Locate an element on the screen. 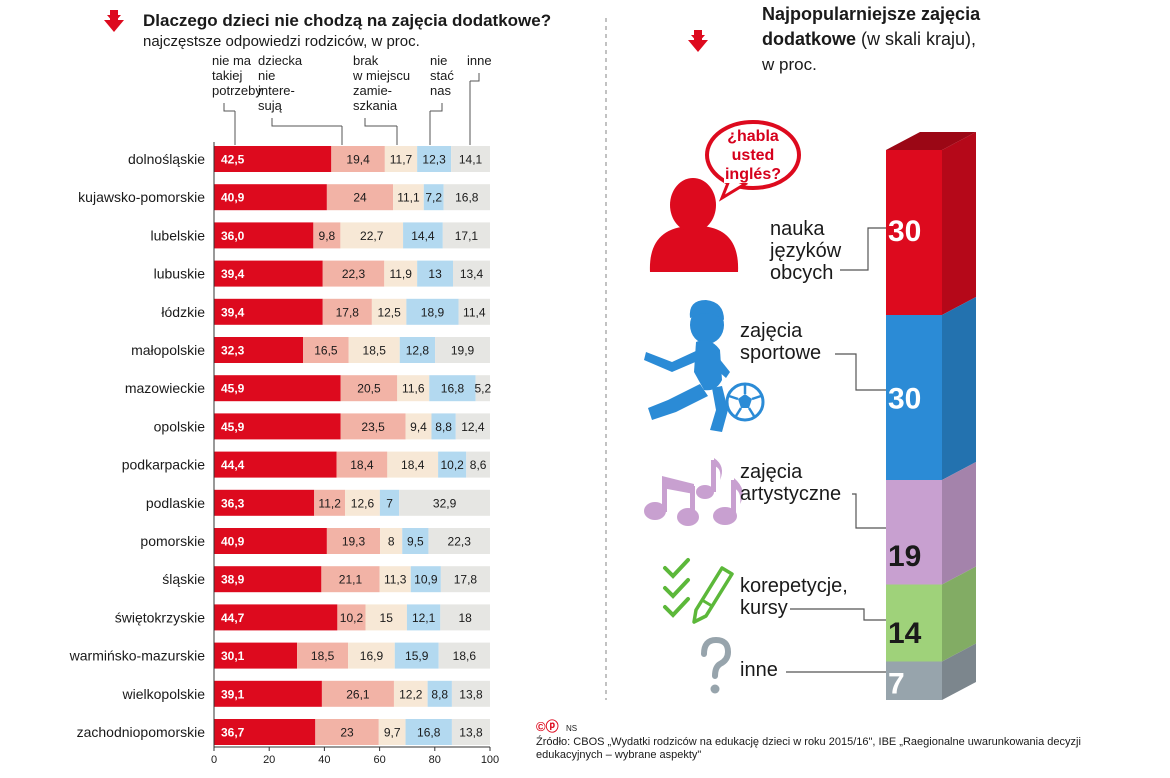 Image resolution: width=1170 pixels, height=778 pixels. bar-value-label: 12,1 is located at coordinates (424, 618).